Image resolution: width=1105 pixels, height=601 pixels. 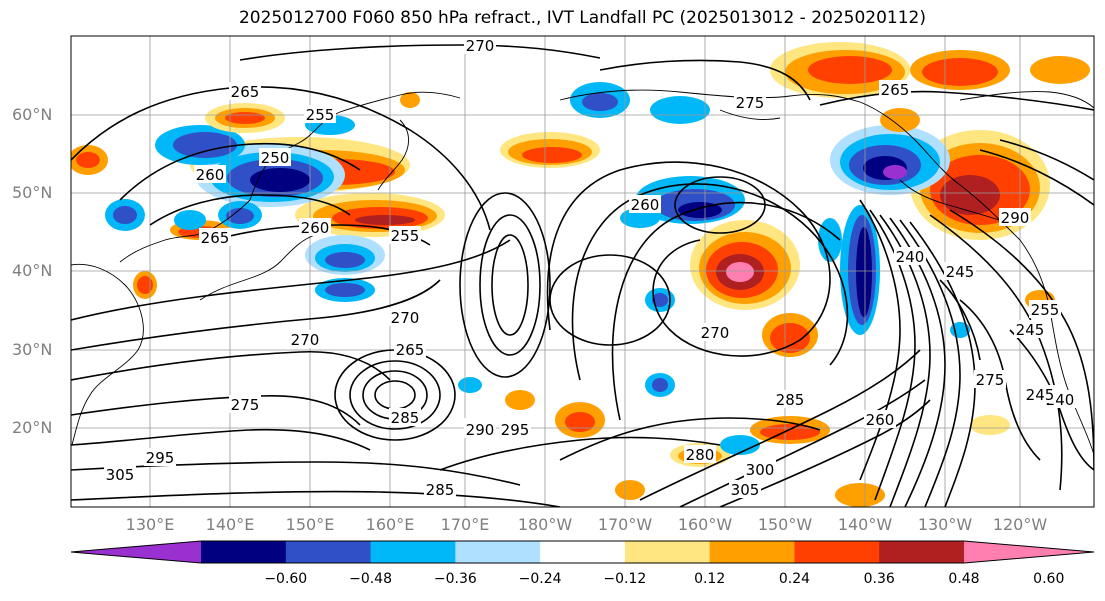 I want to click on colorbar-tick-label: 0.60, so click(x=1049, y=579).